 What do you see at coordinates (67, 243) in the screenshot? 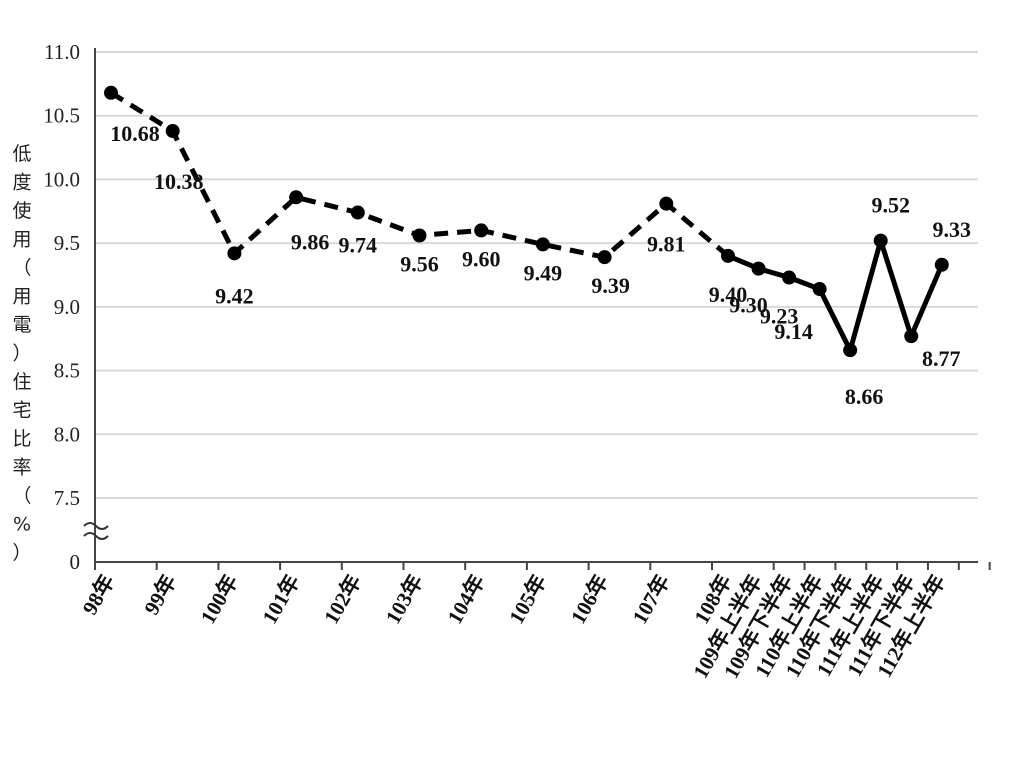
I see `y-tick-label: 9.5` at bounding box center [67, 243].